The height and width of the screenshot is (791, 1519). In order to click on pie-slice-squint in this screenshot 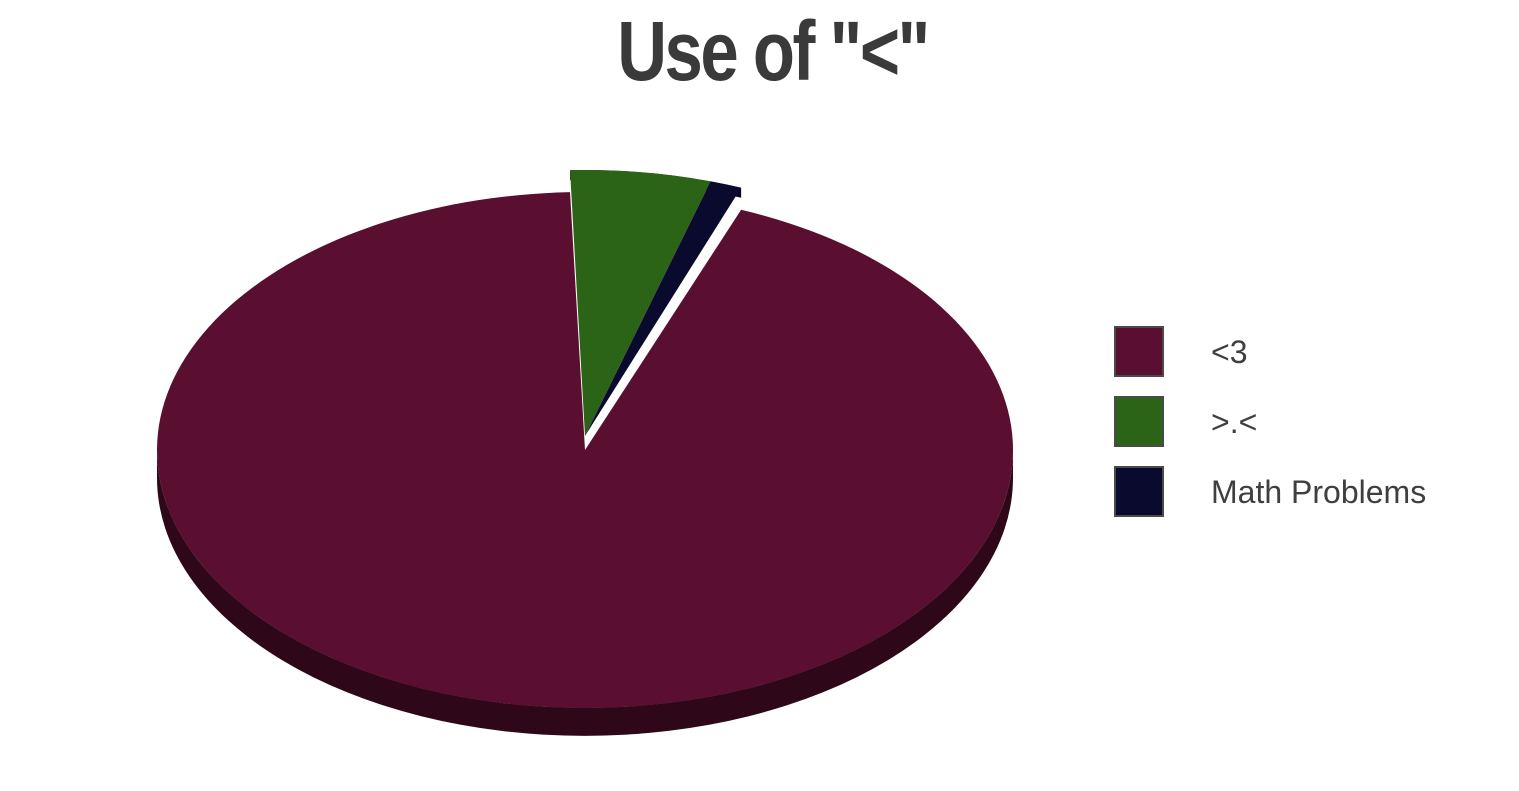, I will do `click(640, 303)`.